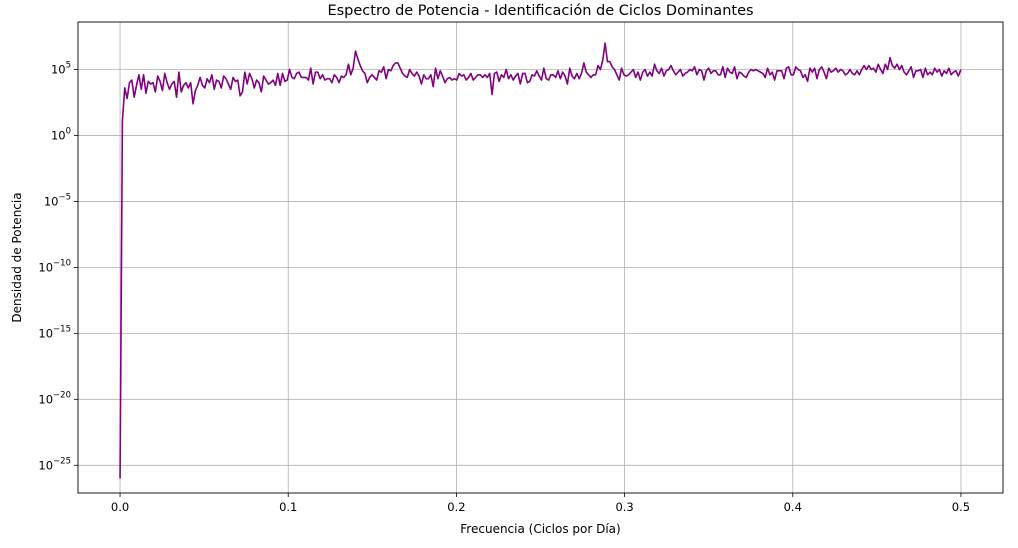 This screenshot has width=1018, height=548. Describe the element at coordinates (54, 398) in the screenshot. I see `y-tick-label: 10⁻²⁰` at that location.